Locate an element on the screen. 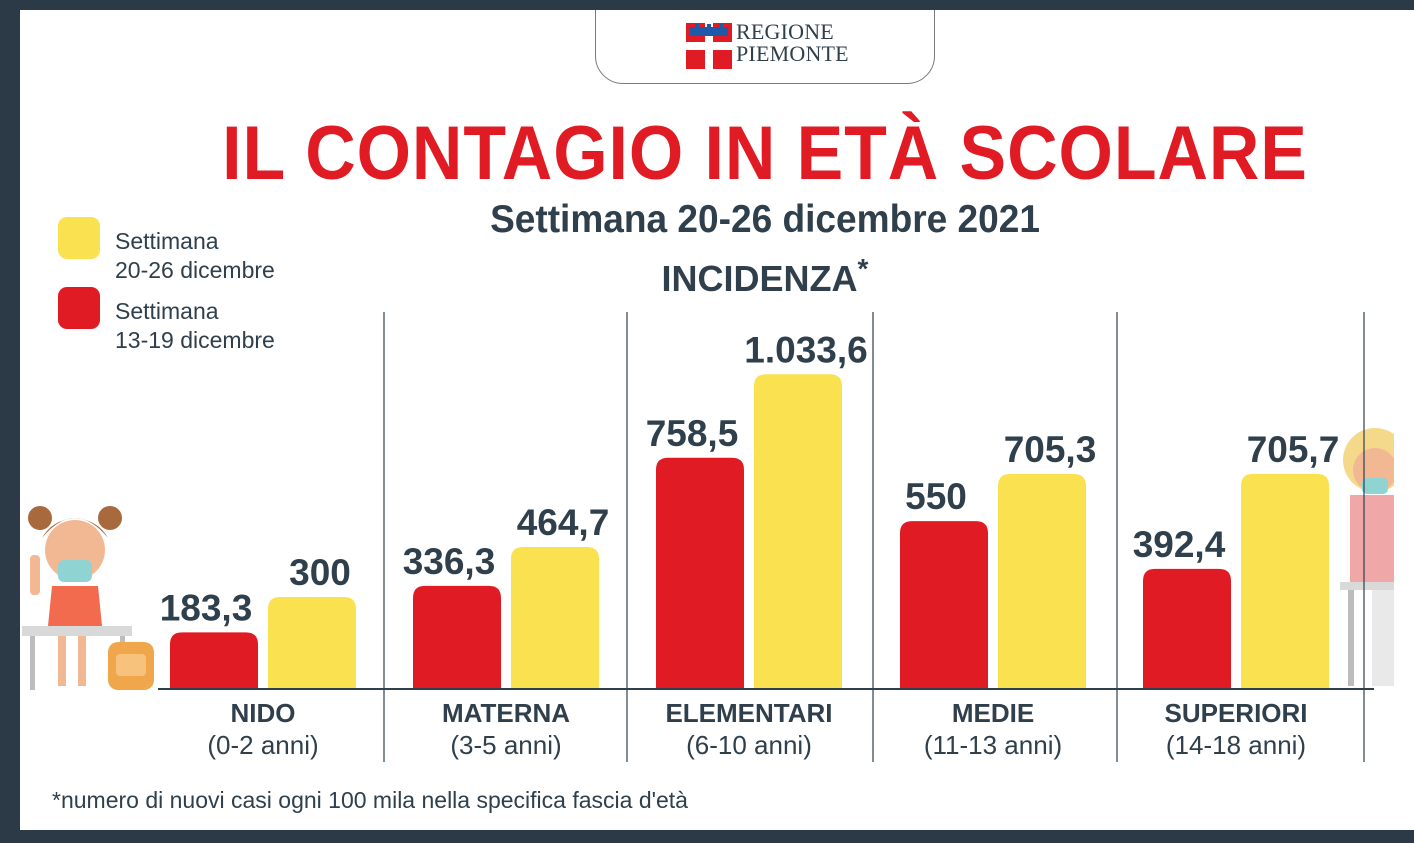  category-name-label: SUPERIORI is located at coordinates (1235, 713).